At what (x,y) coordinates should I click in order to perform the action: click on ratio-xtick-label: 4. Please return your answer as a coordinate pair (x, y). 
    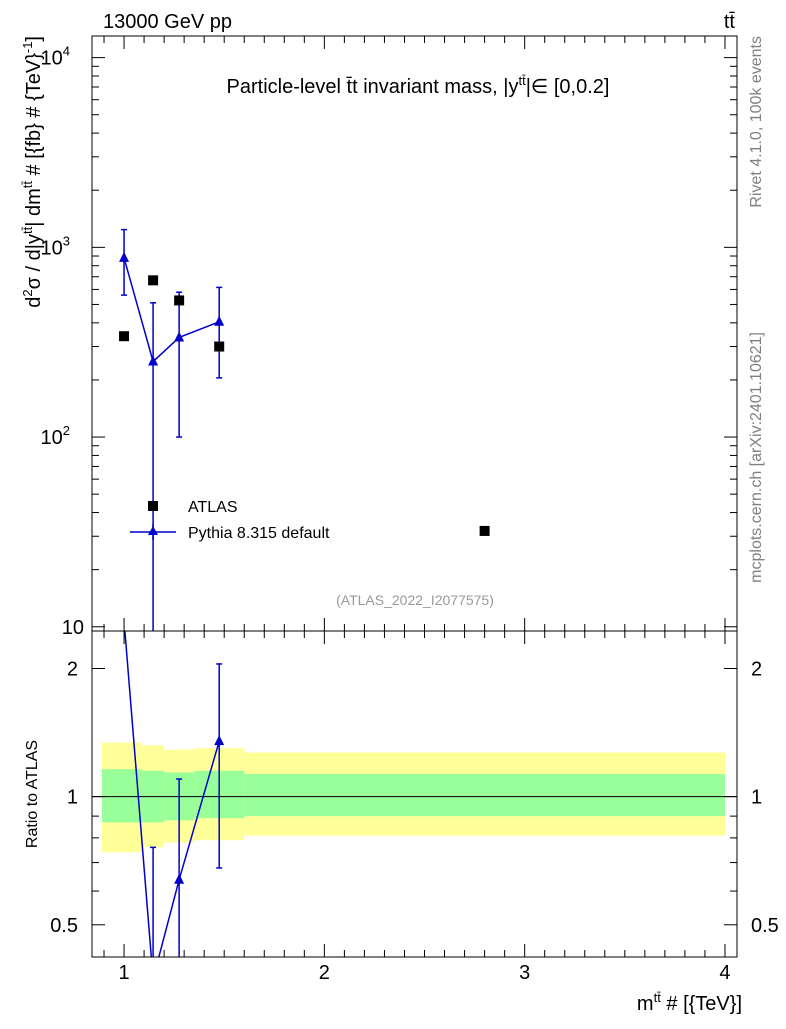
    Looking at the image, I should click on (724, 973).